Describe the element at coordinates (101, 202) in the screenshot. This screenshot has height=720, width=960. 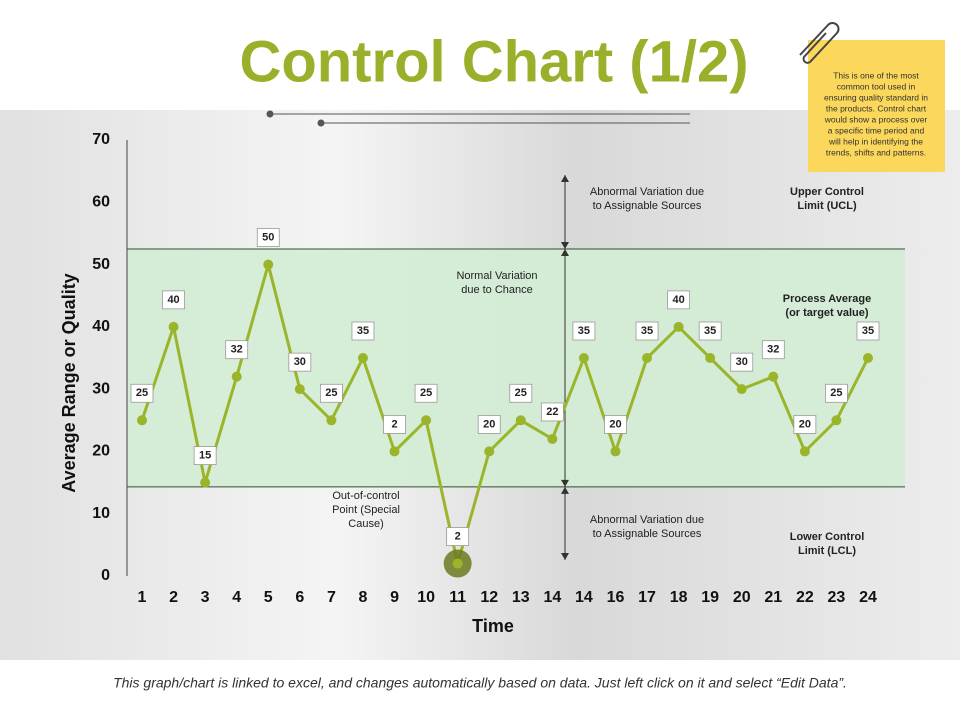
I see `y-tick-label: 60` at that location.